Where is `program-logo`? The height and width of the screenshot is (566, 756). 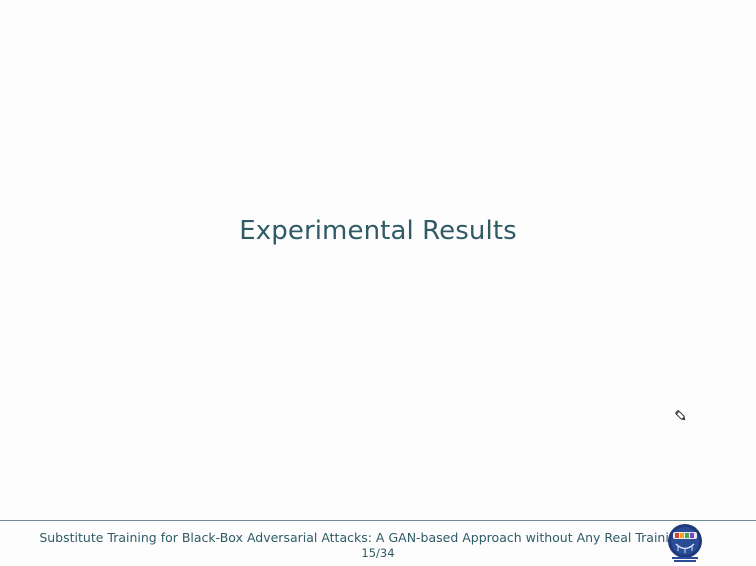 program-logo is located at coordinates (685, 543).